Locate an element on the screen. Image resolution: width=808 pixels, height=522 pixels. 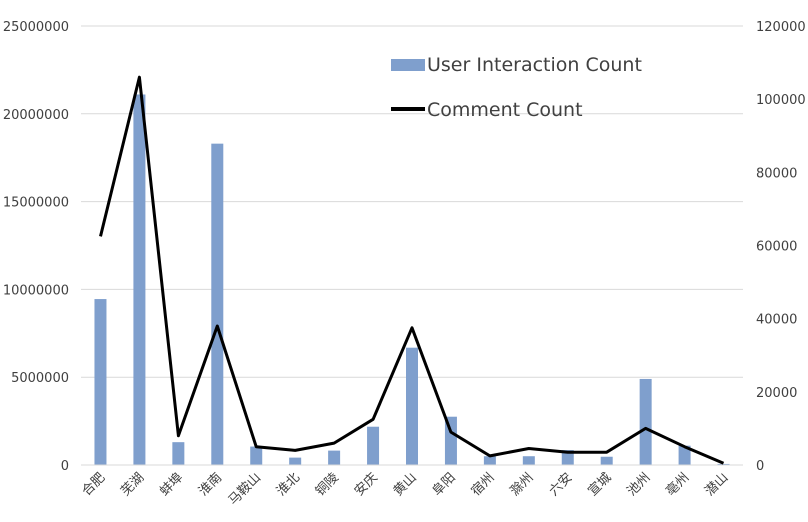
y-right-tick-label: 0 is located at coordinates (760, 466).